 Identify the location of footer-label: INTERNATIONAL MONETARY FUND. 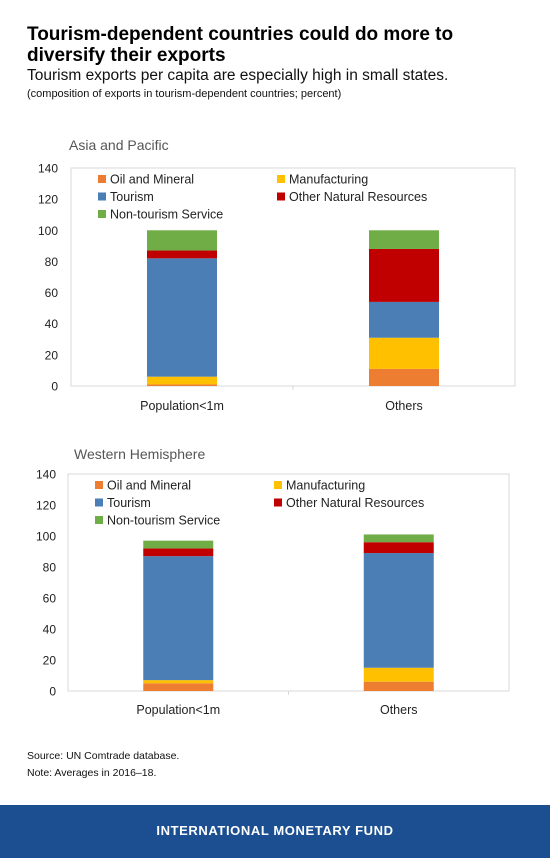
(275, 830).